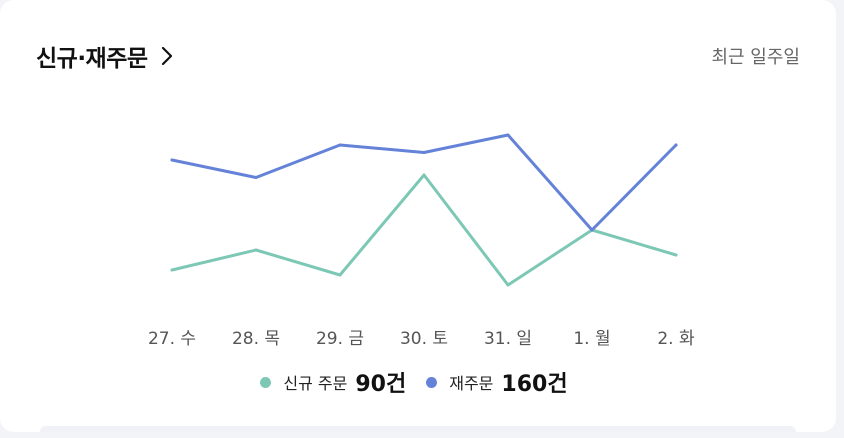 The width and height of the screenshot is (844, 438). Describe the element at coordinates (266, 382) in the screenshot. I see `legend-dot-new` at that location.